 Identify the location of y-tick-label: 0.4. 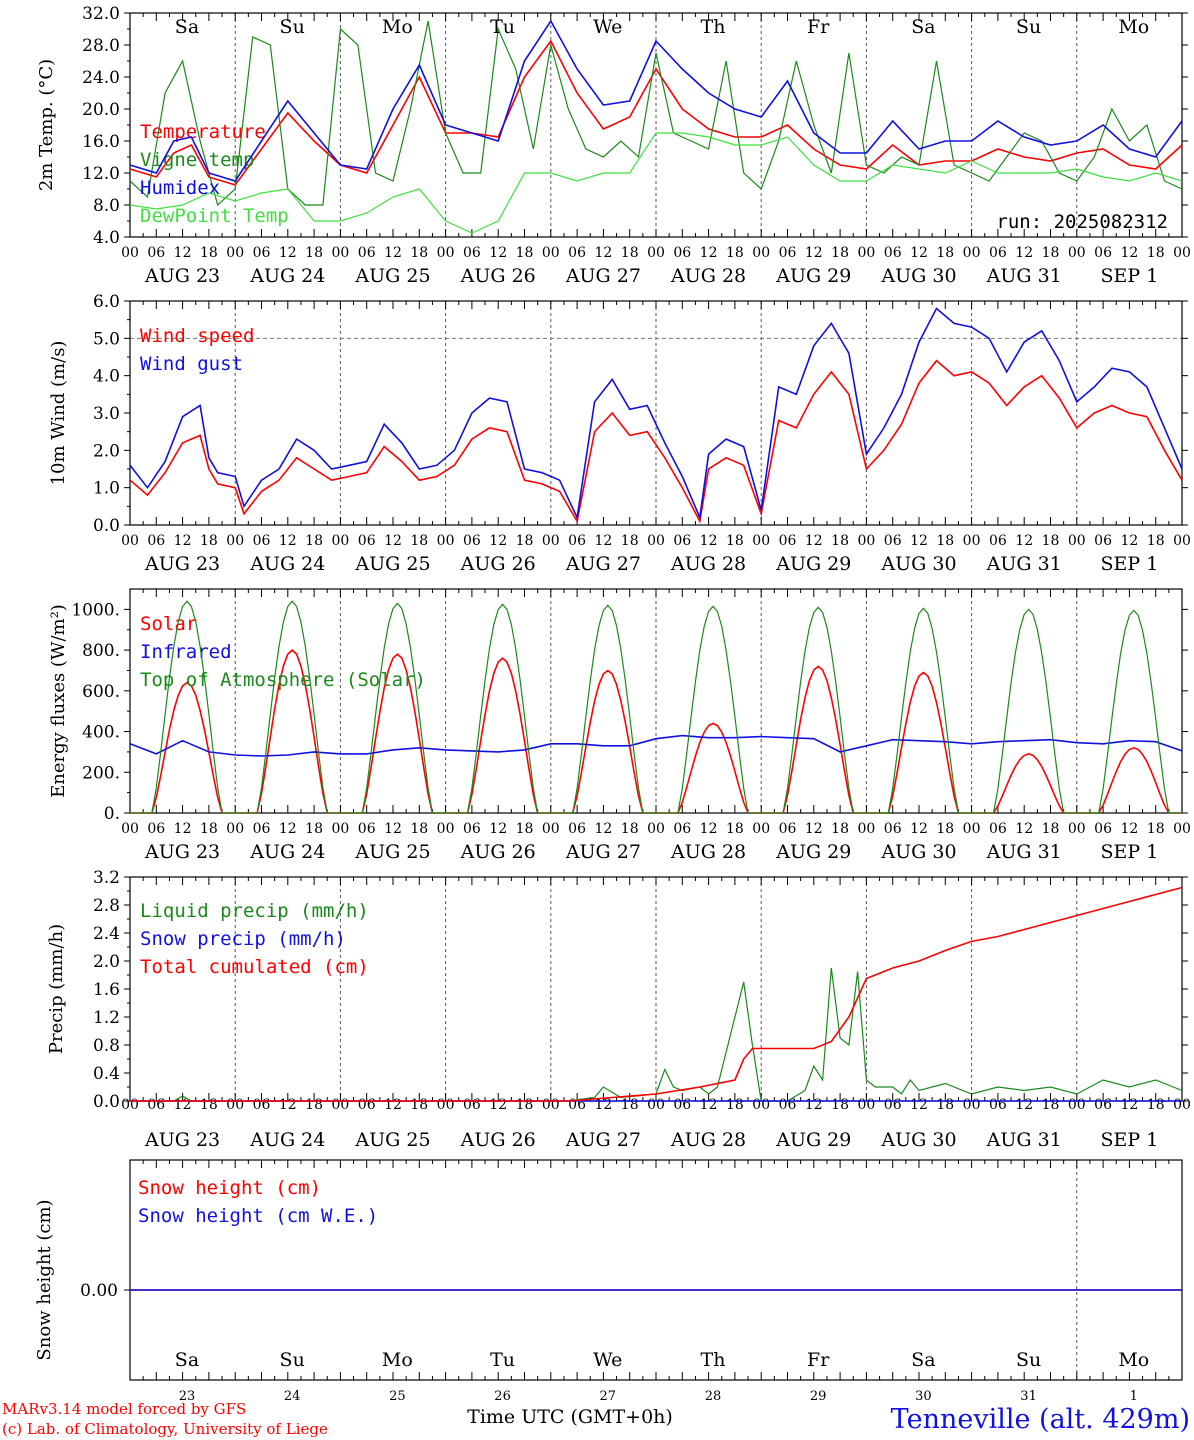
(106, 1074).